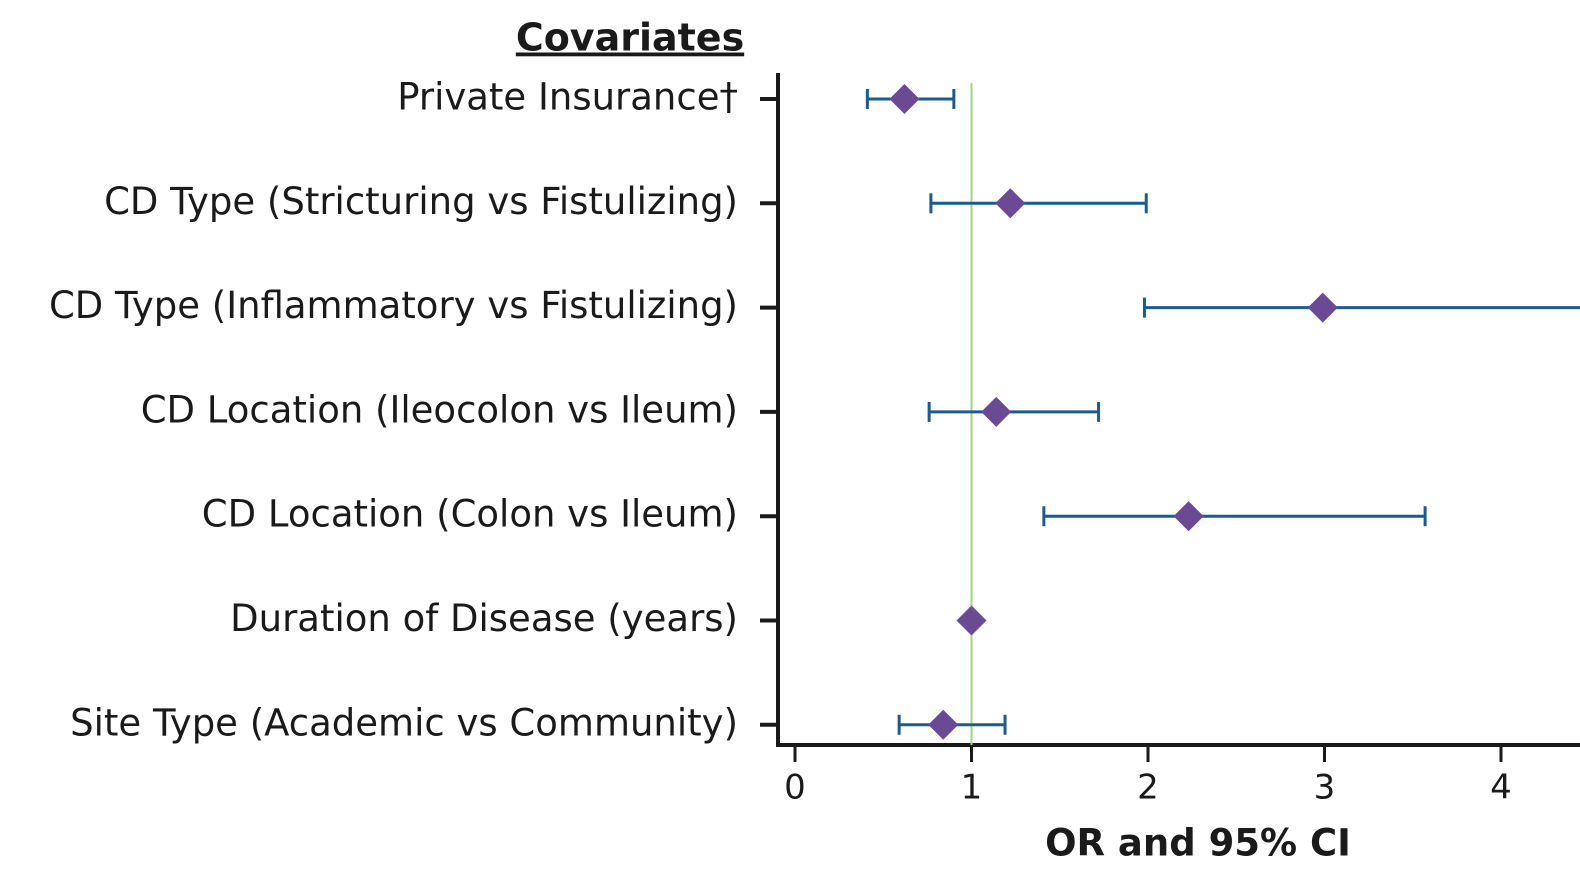 Image resolution: width=1580 pixels, height=877 pixels. I want to click on category-label: CD Type (Inflammatory vs Fistulizing), so click(393, 305).